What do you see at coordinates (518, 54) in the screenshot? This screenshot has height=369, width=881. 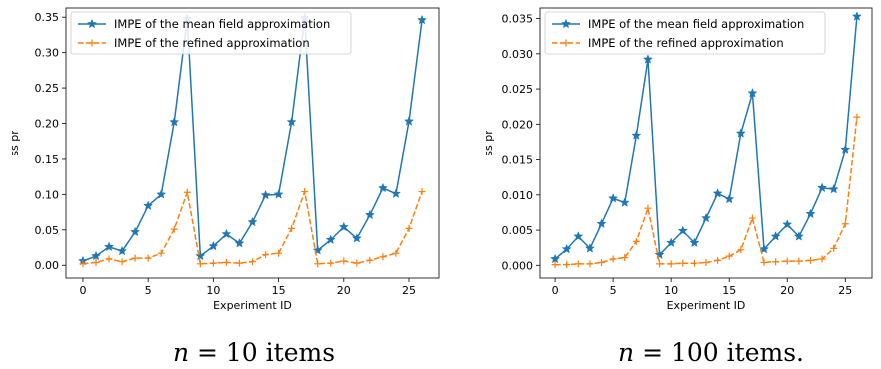 I see `y-tick-label: 0.030` at bounding box center [518, 54].